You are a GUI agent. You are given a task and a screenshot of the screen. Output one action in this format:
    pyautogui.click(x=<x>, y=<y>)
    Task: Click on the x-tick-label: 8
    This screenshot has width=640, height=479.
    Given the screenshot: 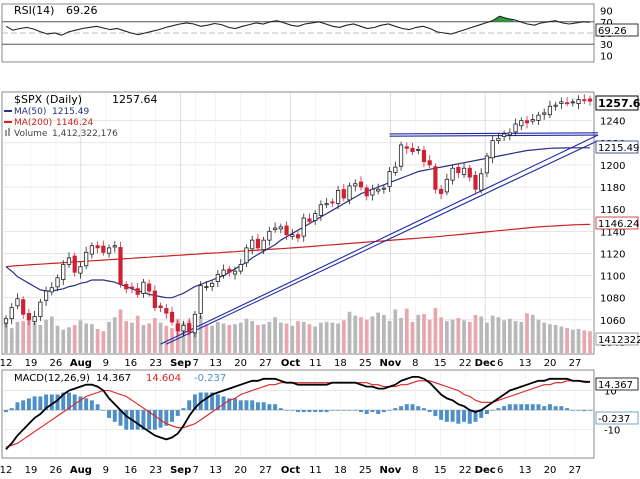 What is the action you would take?
    pyautogui.click(x=415, y=470)
    